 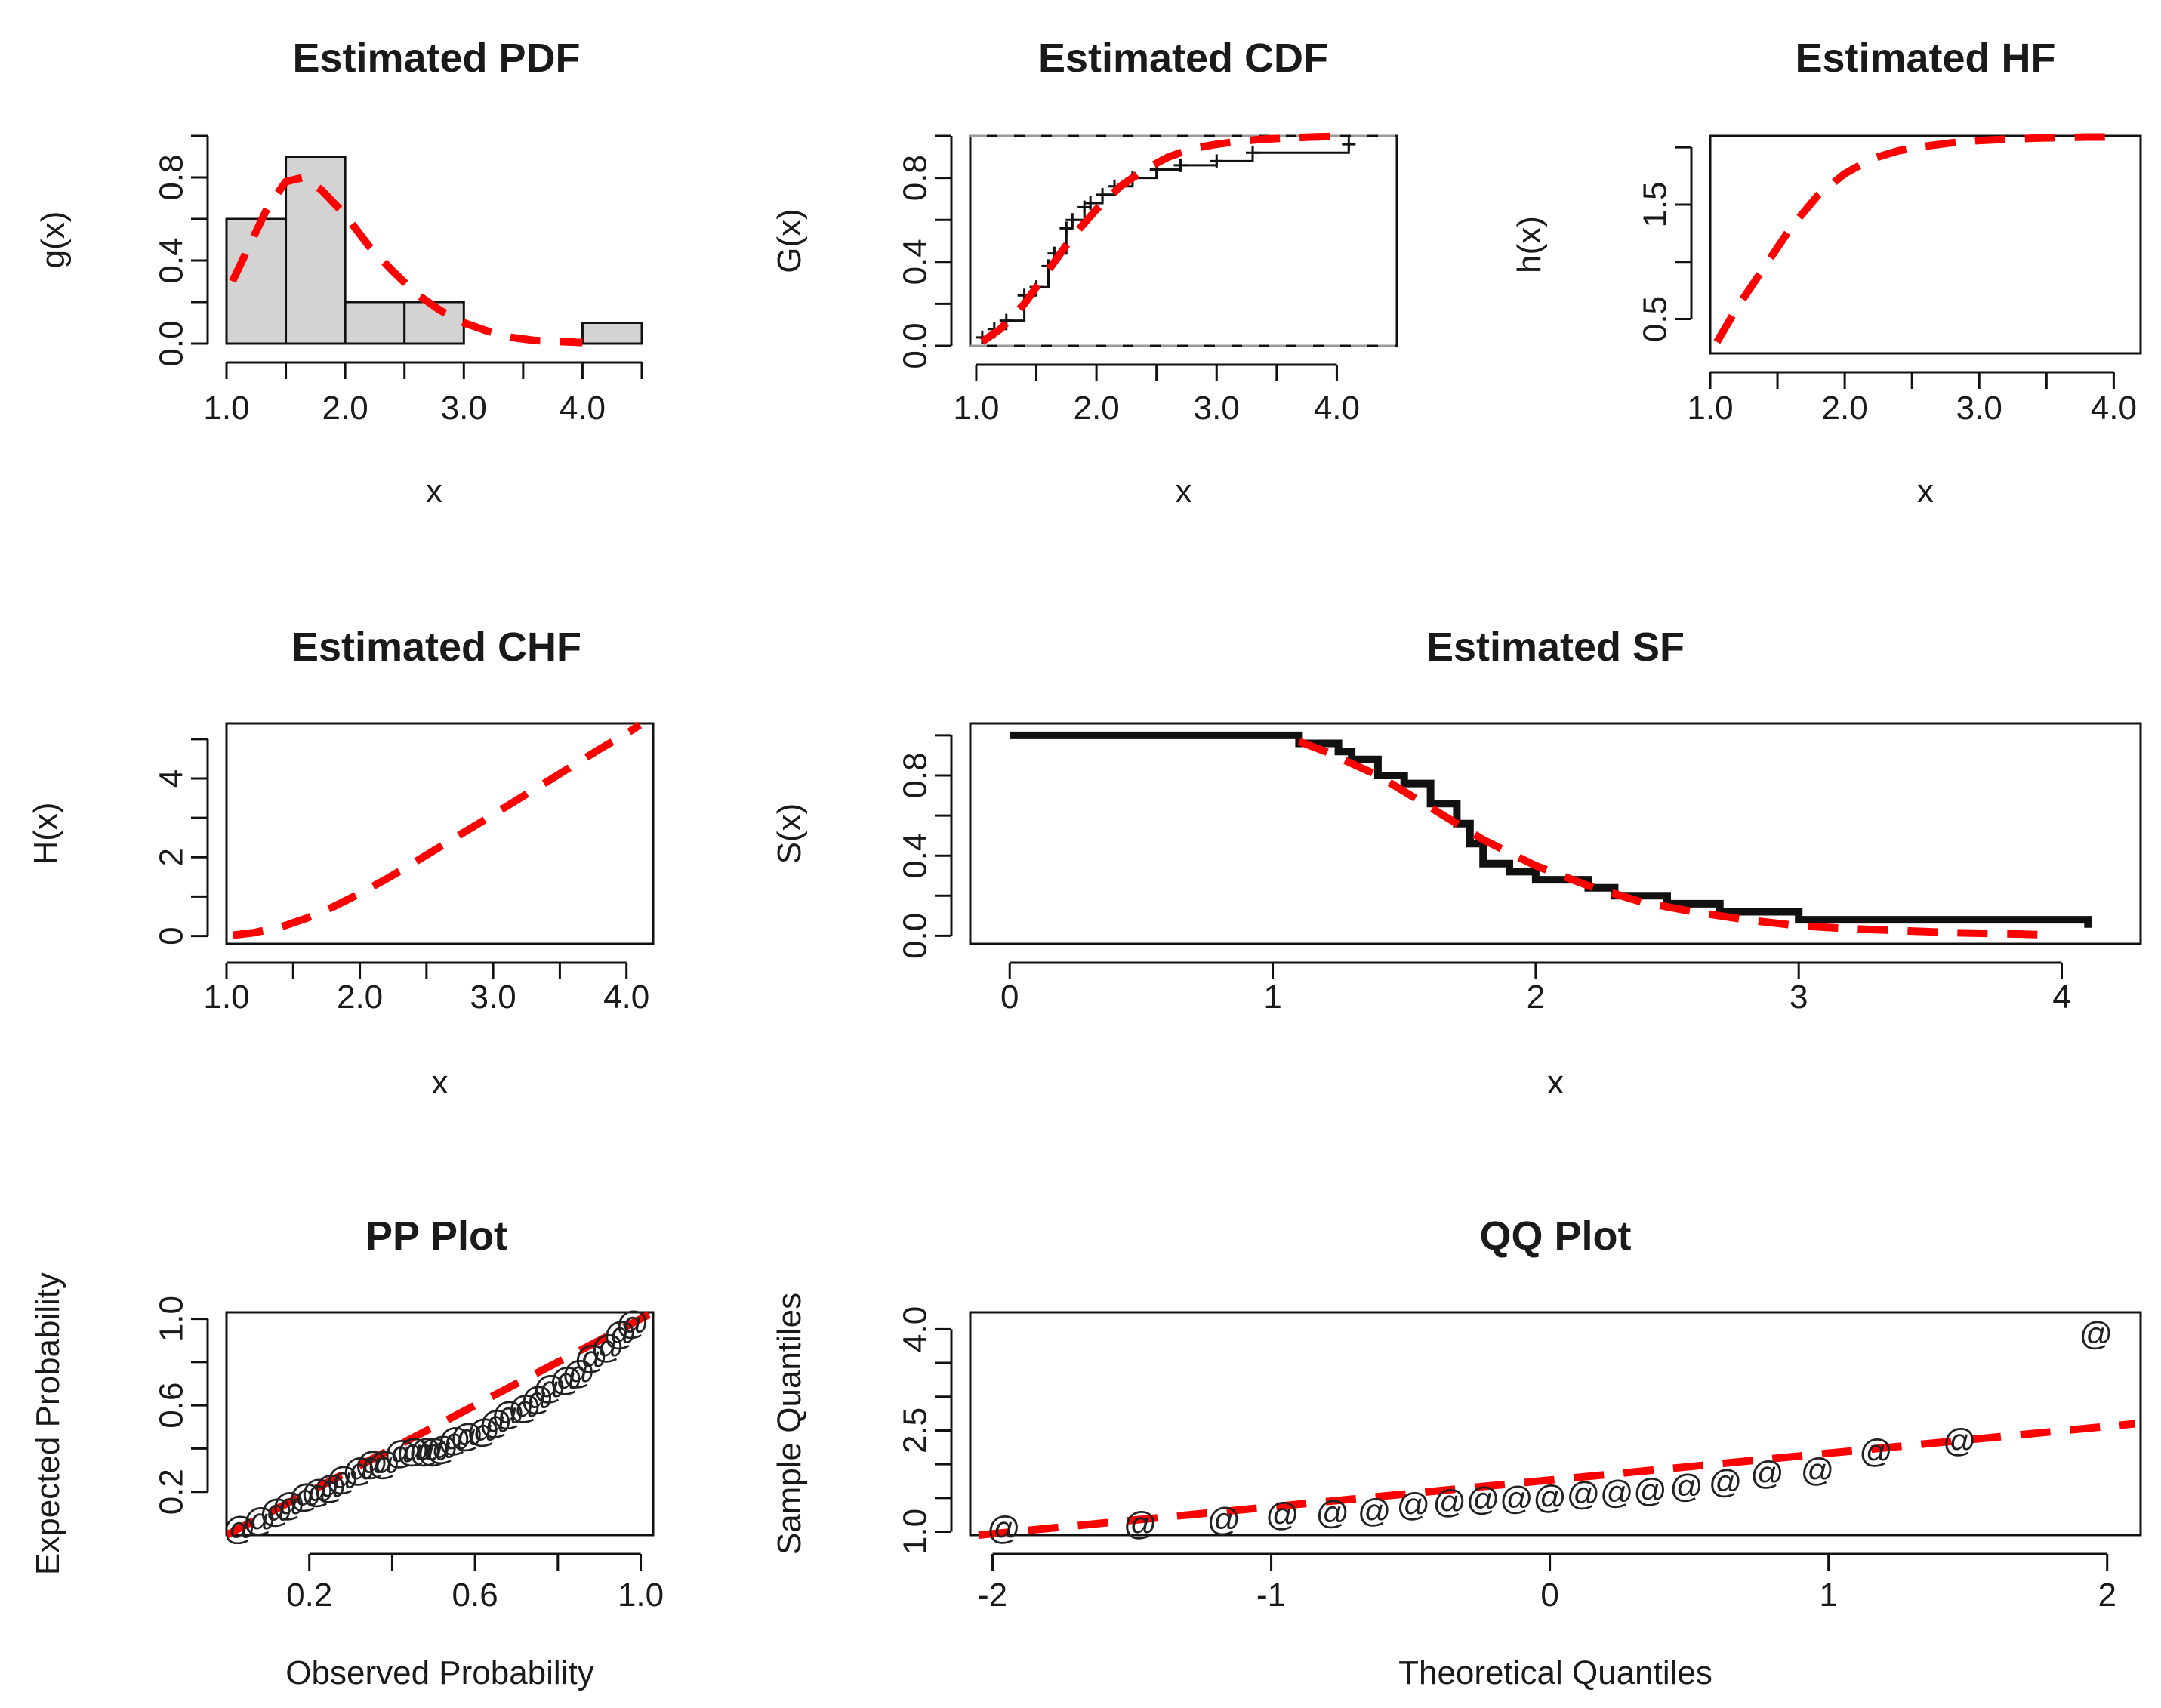 What do you see at coordinates (45, 833) in the screenshot?
I see `chf-y-axis-label: H(x)` at bounding box center [45, 833].